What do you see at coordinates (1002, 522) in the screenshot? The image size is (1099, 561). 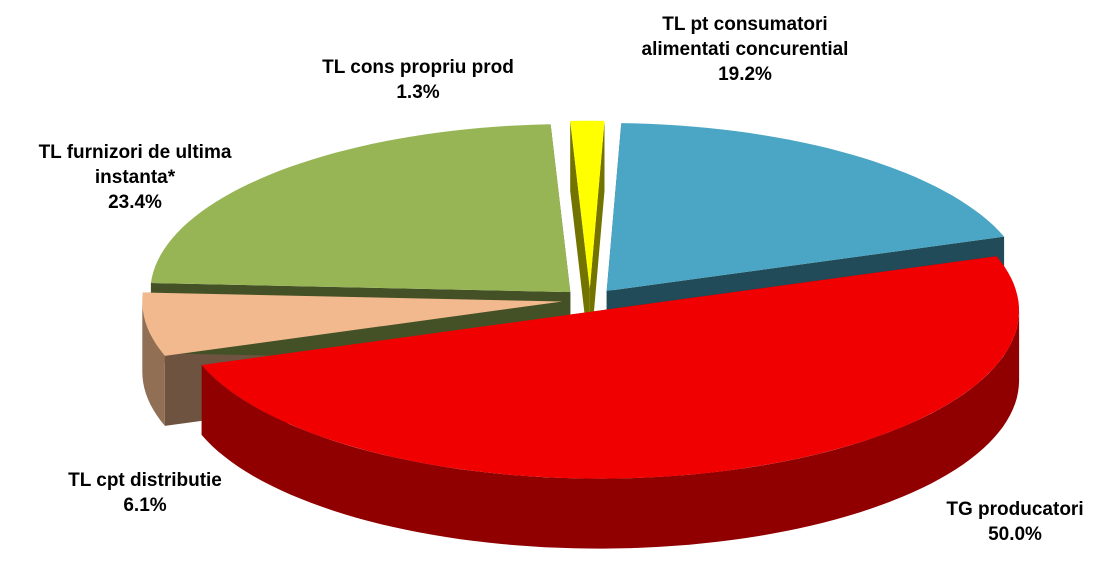 I see `data-label: TG producatori 50.0%` at bounding box center [1002, 522].